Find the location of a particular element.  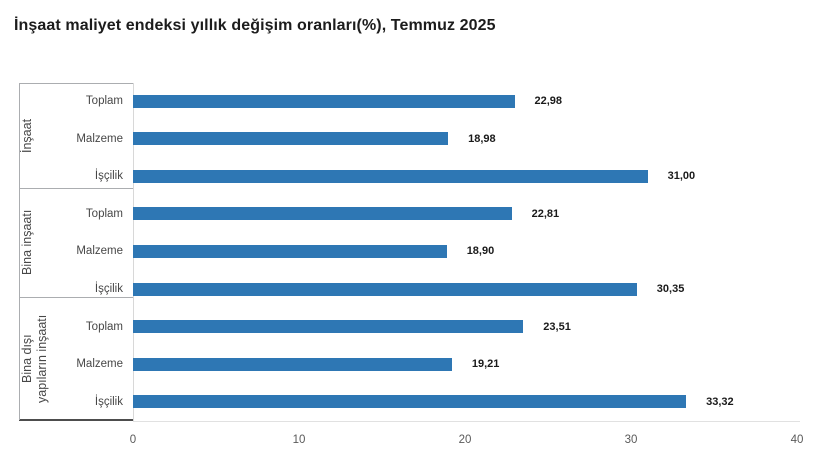

bar-value-label: 30,35 is located at coordinates (670, 289).